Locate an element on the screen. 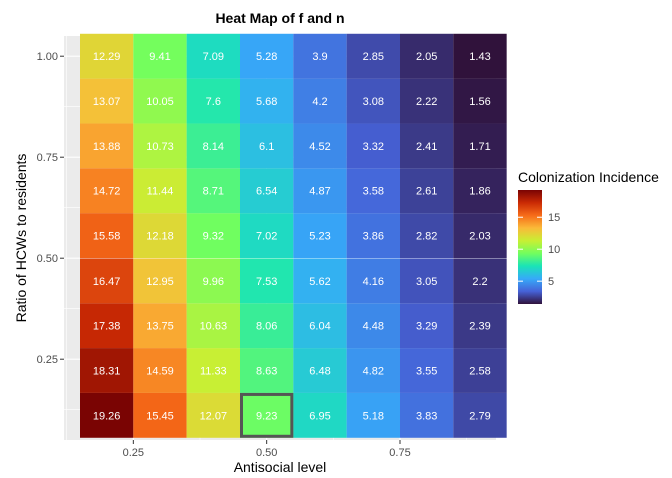 The image size is (672, 478). cell-value-label: 3.08 is located at coordinates (373, 102).